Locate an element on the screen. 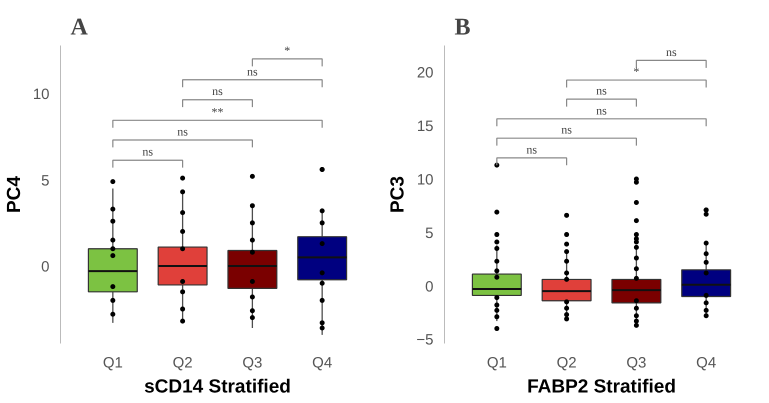 This screenshot has height=403, width=769. chart-title: A is located at coordinates (79, 27).